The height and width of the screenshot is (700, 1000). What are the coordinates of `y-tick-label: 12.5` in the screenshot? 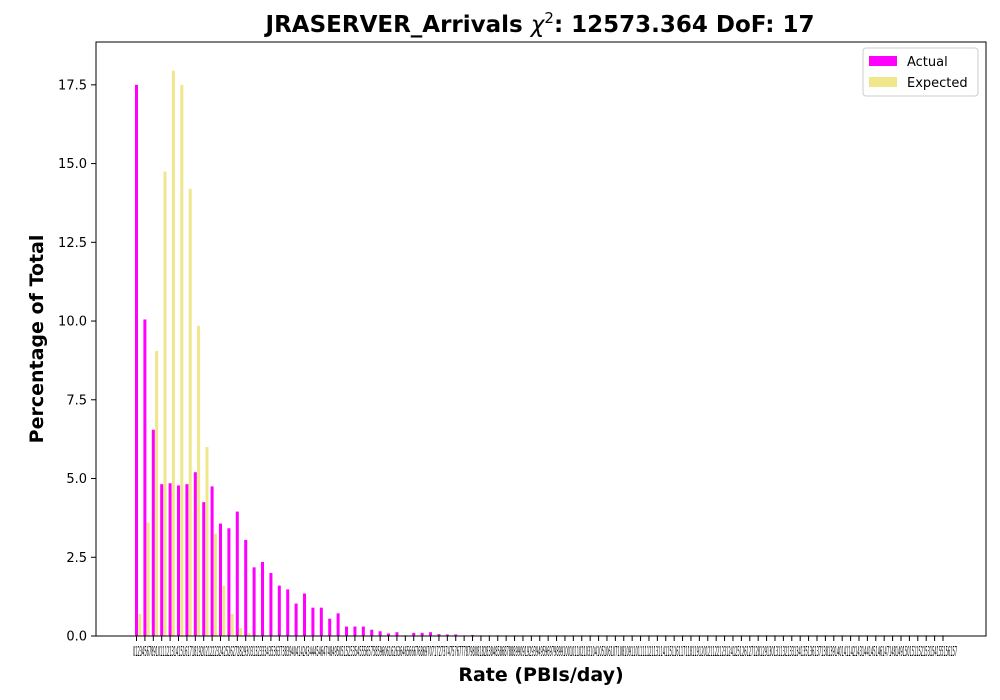 It's located at (72, 243).